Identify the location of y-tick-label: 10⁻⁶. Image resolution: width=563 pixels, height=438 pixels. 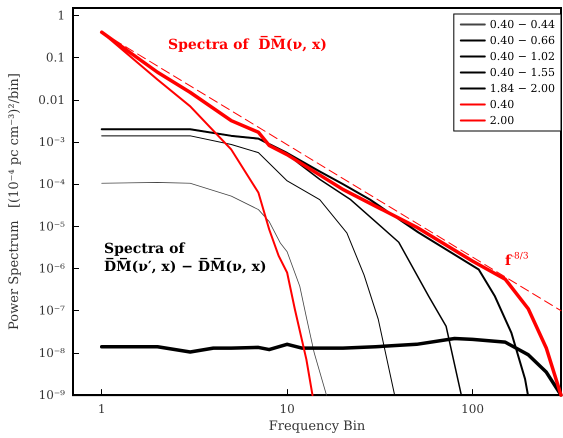
(52, 269).